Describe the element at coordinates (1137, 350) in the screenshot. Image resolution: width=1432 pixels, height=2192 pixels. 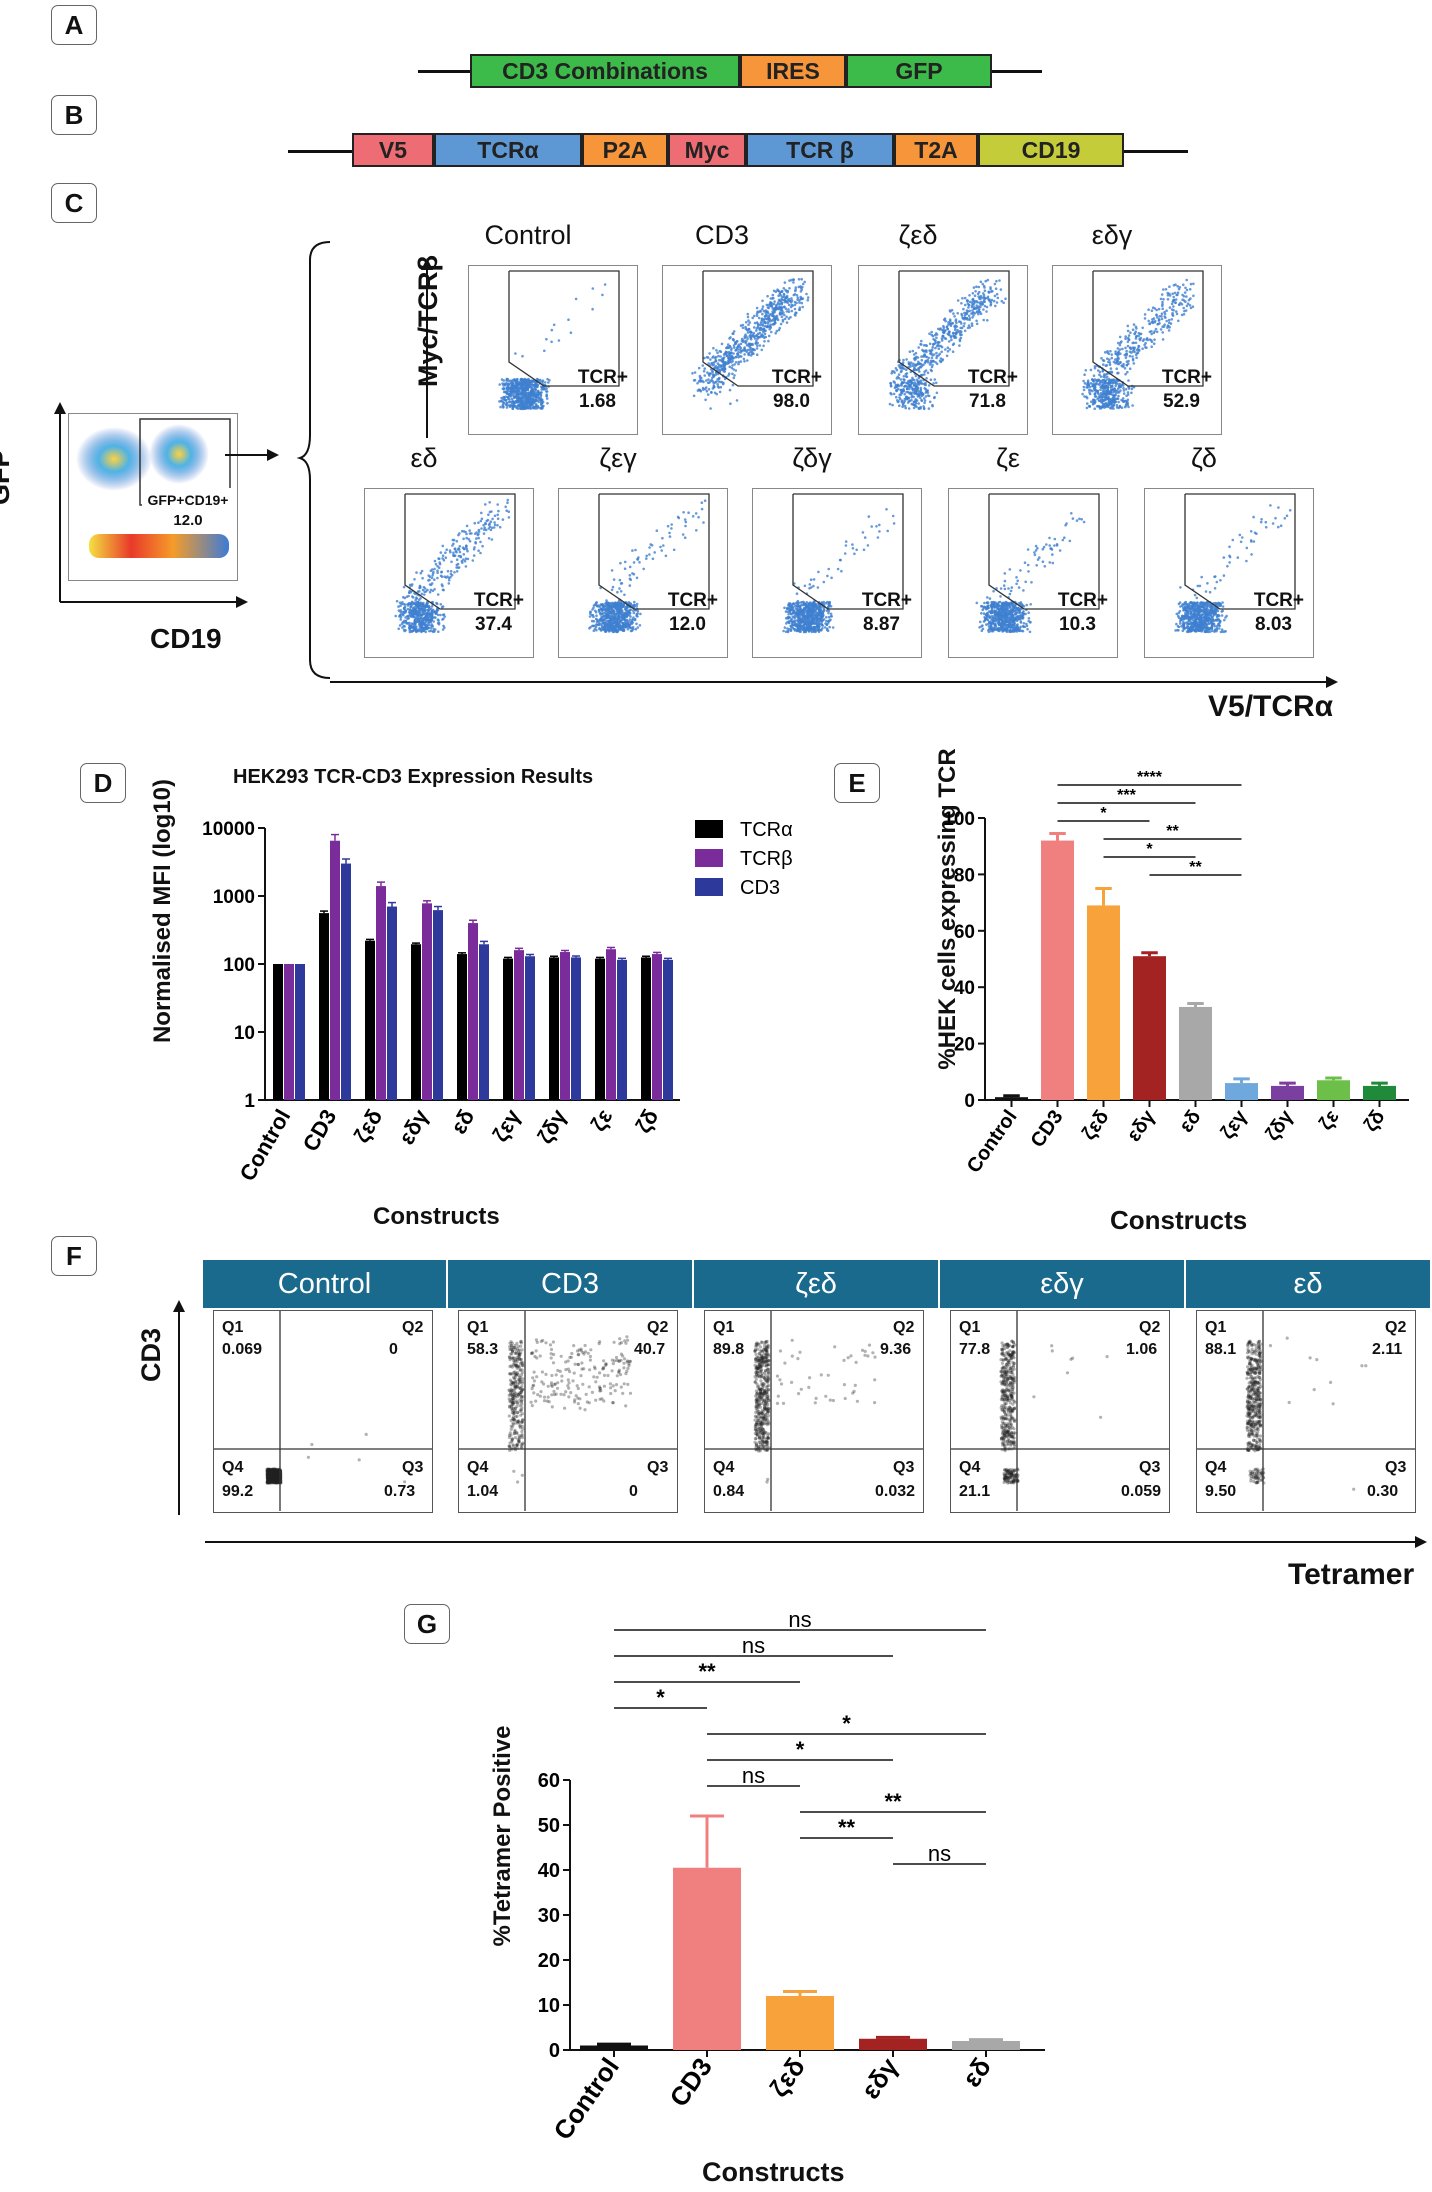
I see `c-flow-plot` at that location.